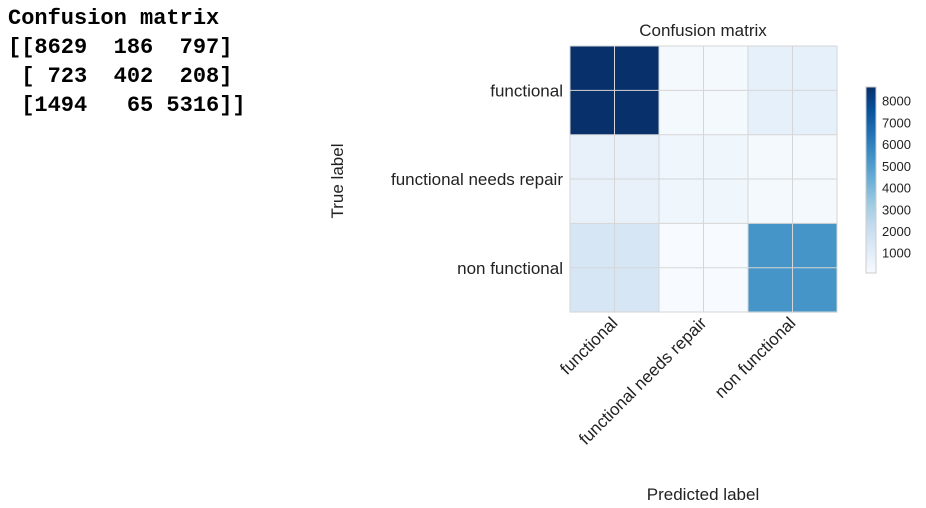 The height and width of the screenshot is (508, 926). Describe the element at coordinates (896, 188) in the screenshot. I see `colorbar-tick-label: 4000` at that location.